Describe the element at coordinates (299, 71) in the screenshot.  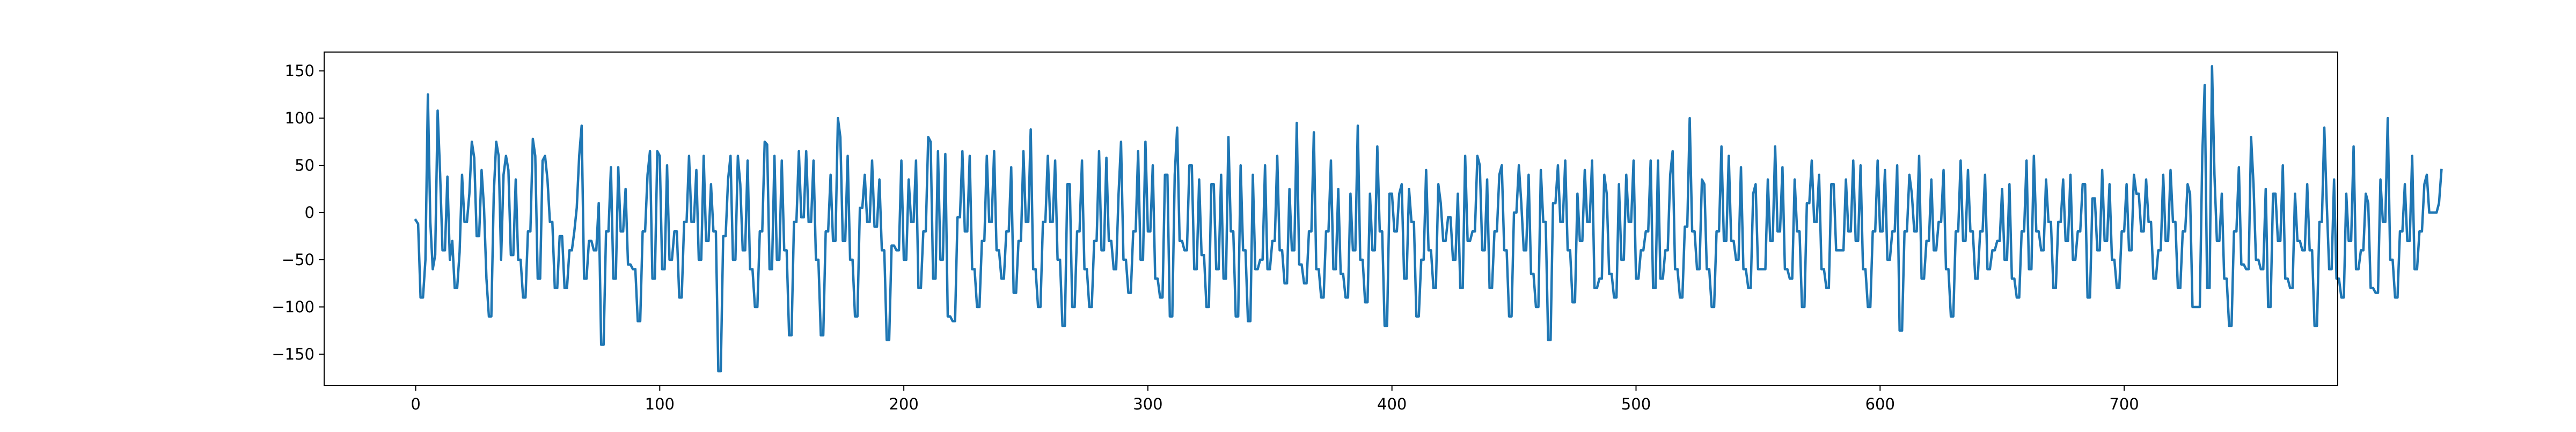
I see `y-tick-label: 150` at that location.